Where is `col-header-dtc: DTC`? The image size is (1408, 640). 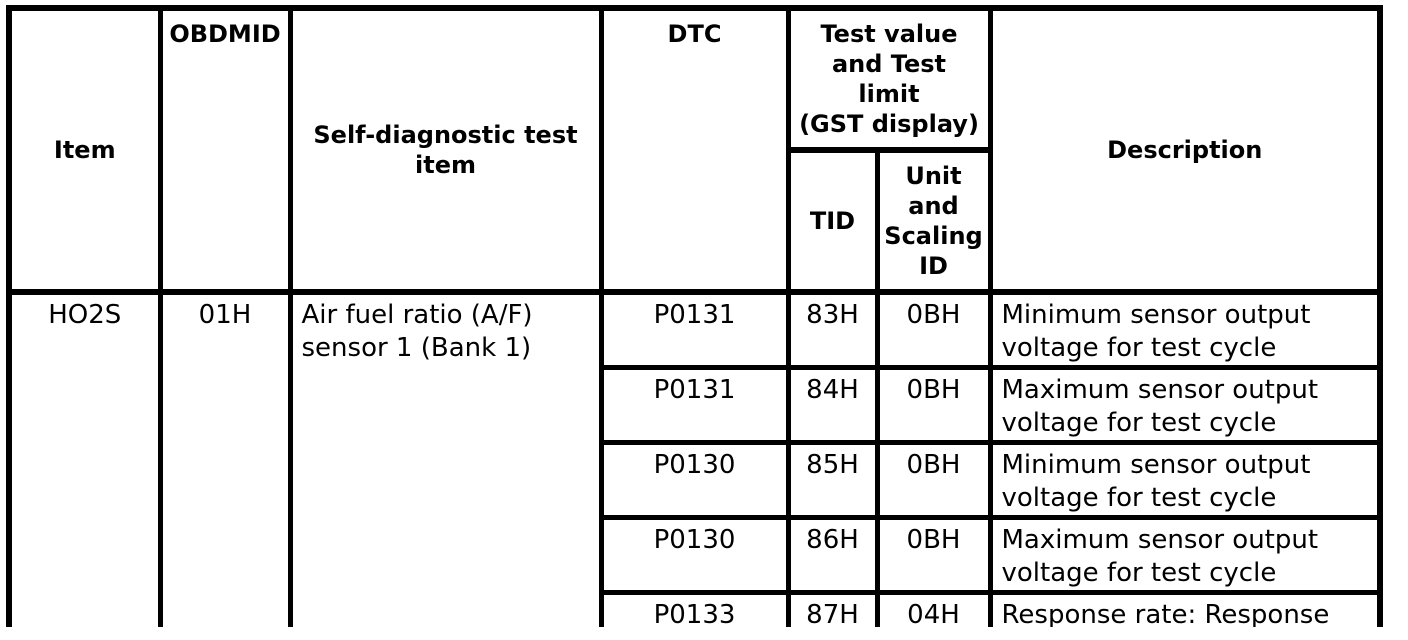 col-header-dtc: DTC is located at coordinates (694, 150).